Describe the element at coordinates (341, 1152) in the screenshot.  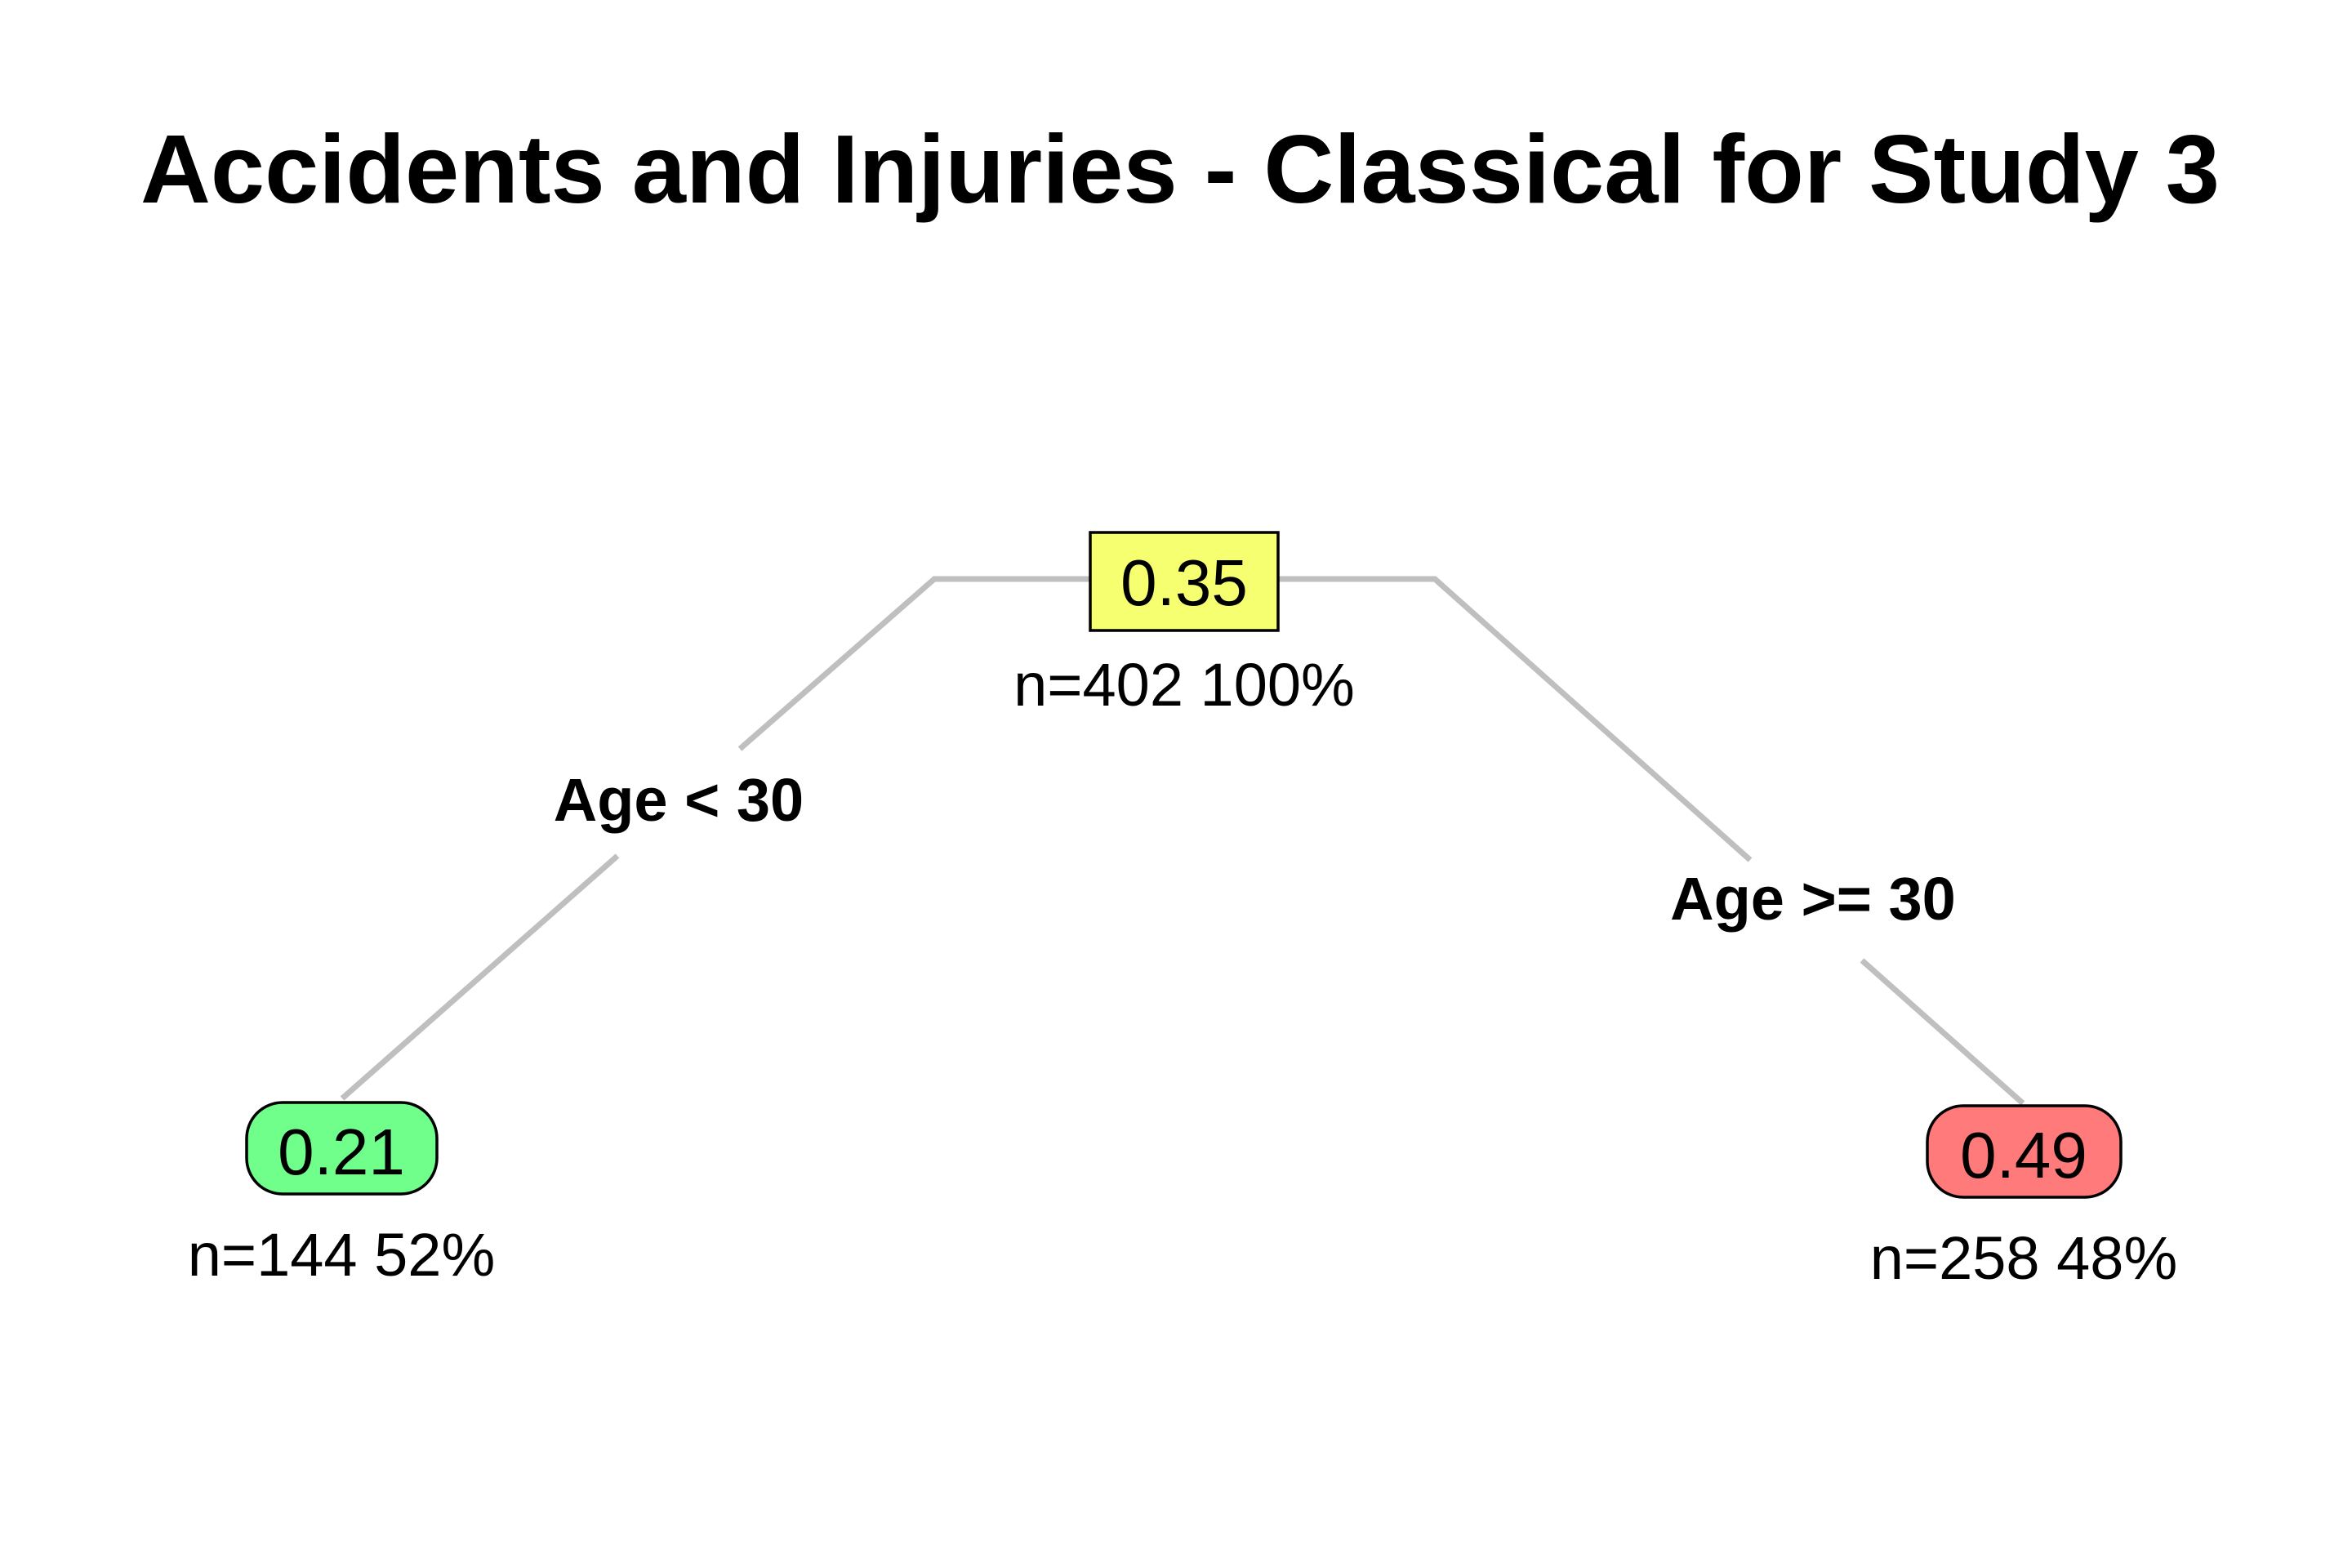
I see `left-leaf-value: 0.21` at that location.